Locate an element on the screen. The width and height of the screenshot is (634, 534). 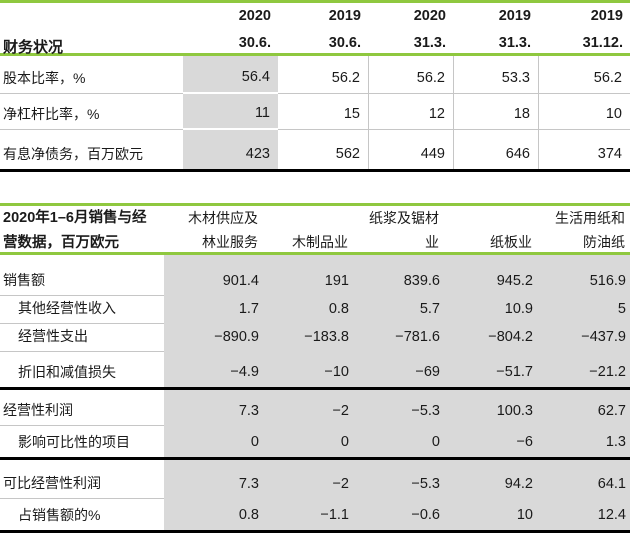
table-row: 股本比率，% 56.4 56.2 56.2 53.3 56.2 is located at coordinates (315, 75).